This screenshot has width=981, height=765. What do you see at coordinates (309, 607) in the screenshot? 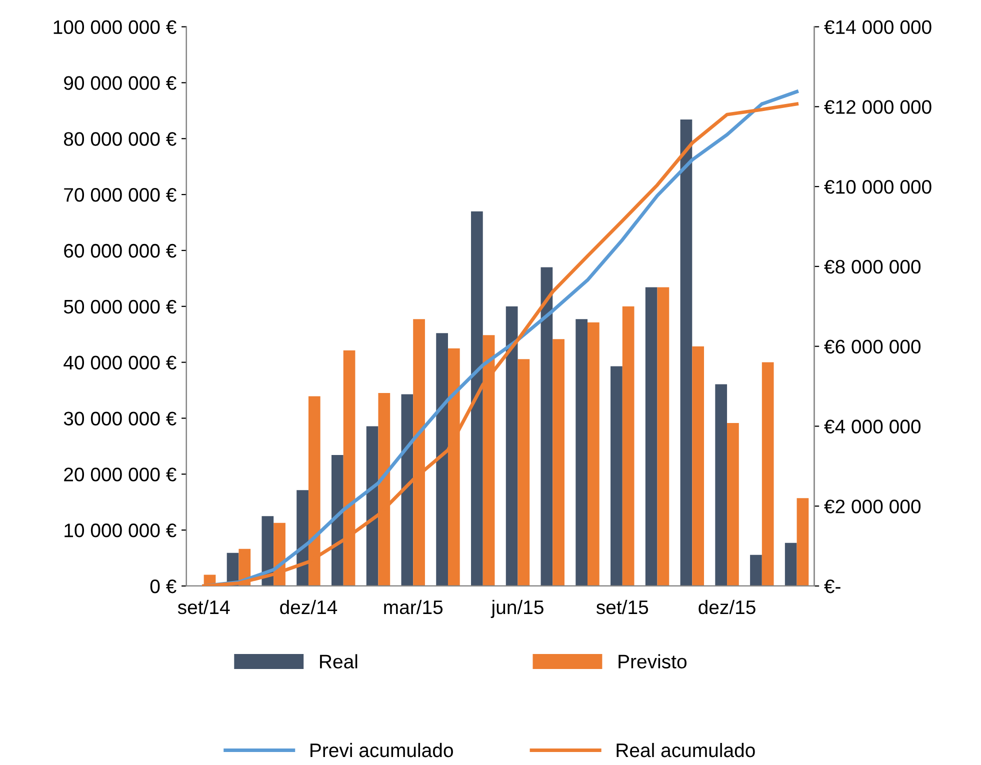
I see `x-tick-label: dez/14` at bounding box center [309, 607].